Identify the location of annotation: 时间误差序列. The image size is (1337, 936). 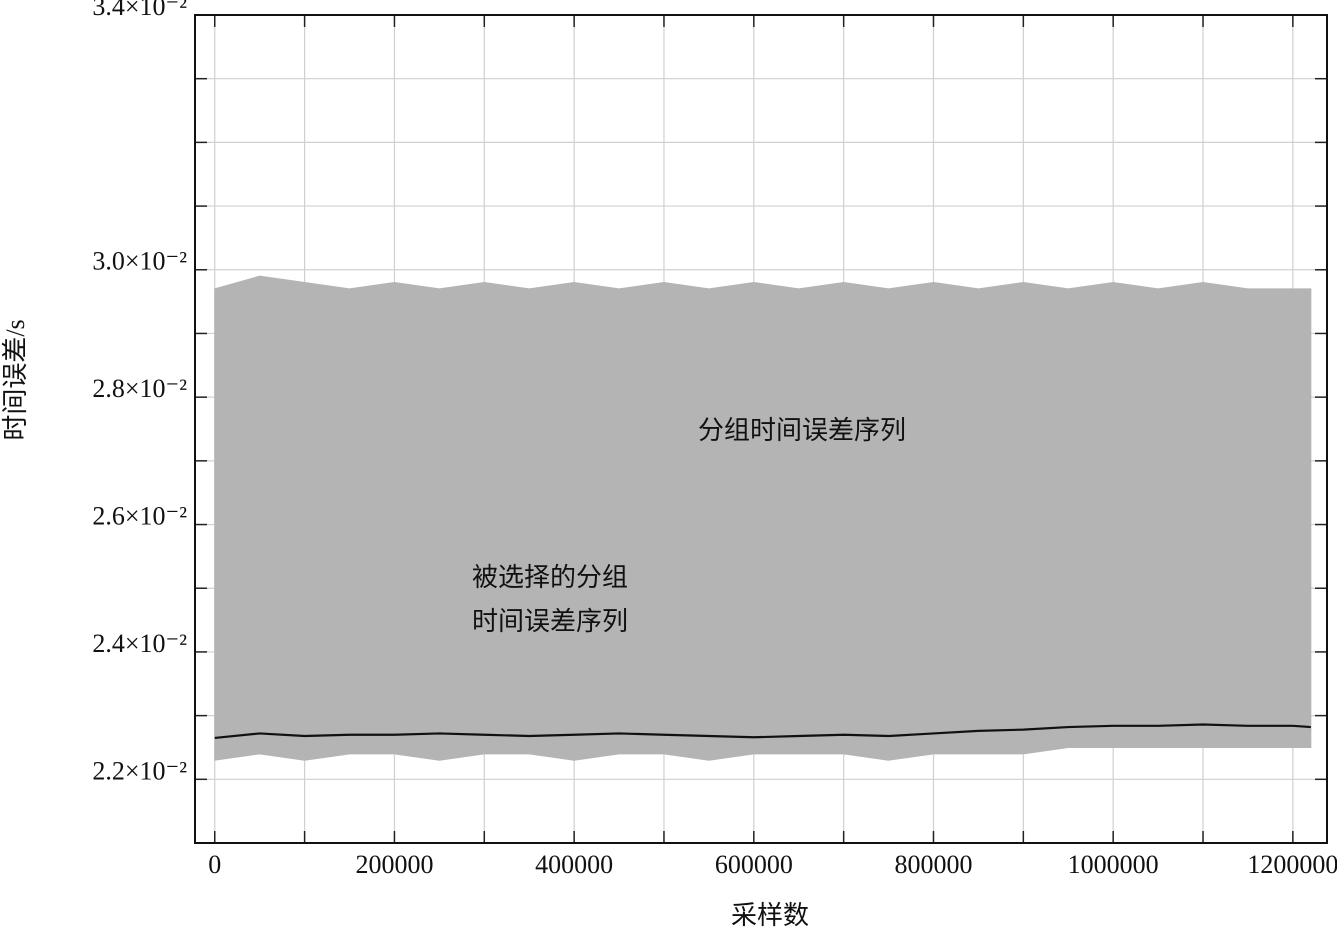
(550, 621).